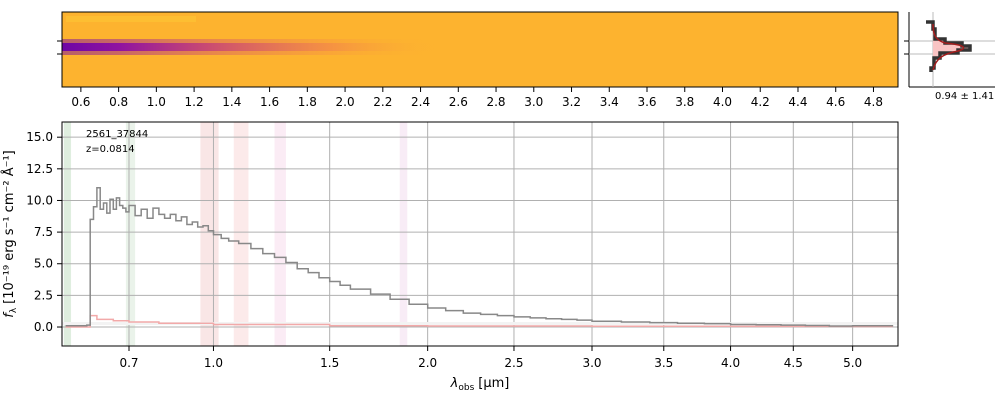 This screenshot has height=400, width=1000. What do you see at coordinates (9, 314) in the screenshot?
I see `y-axis-symbol: f` at bounding box center [9, 314].